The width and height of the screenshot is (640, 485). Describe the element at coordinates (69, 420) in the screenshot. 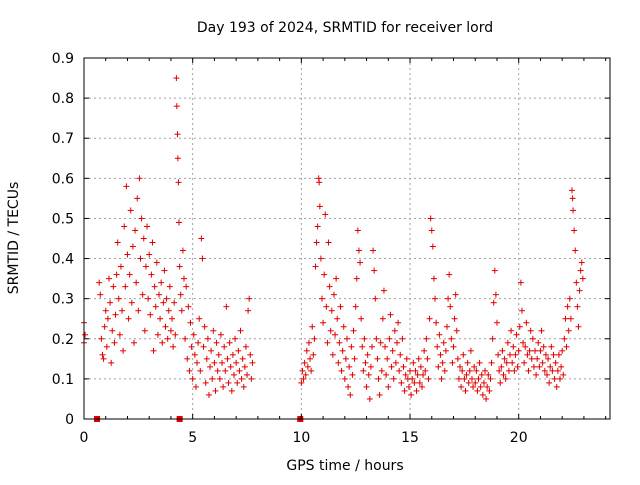

I see `y-tick-label: 0` at that location.